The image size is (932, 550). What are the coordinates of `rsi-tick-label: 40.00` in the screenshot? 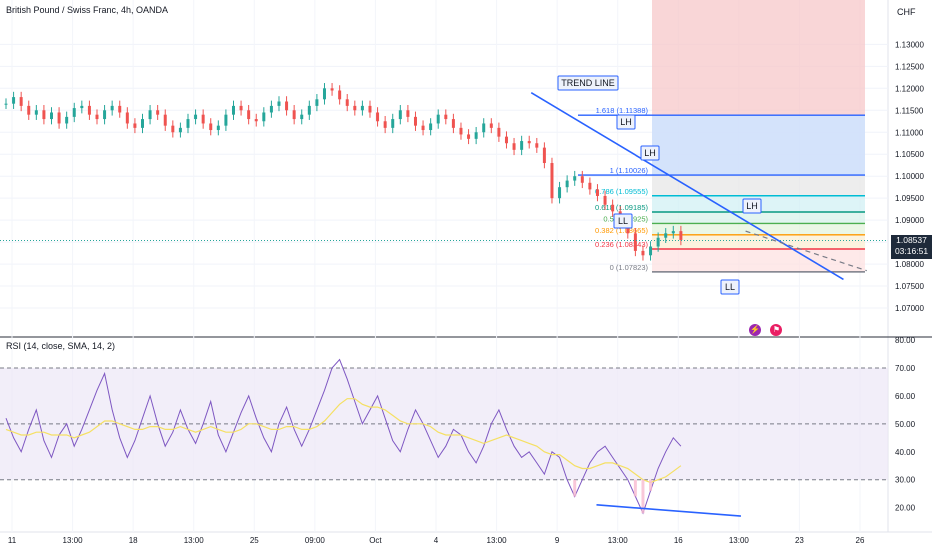 It's located at (905, 452).